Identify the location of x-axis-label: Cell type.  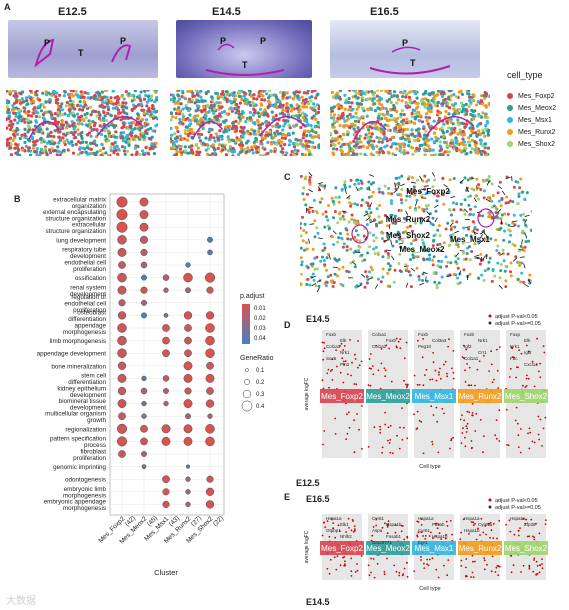
(429, 467).